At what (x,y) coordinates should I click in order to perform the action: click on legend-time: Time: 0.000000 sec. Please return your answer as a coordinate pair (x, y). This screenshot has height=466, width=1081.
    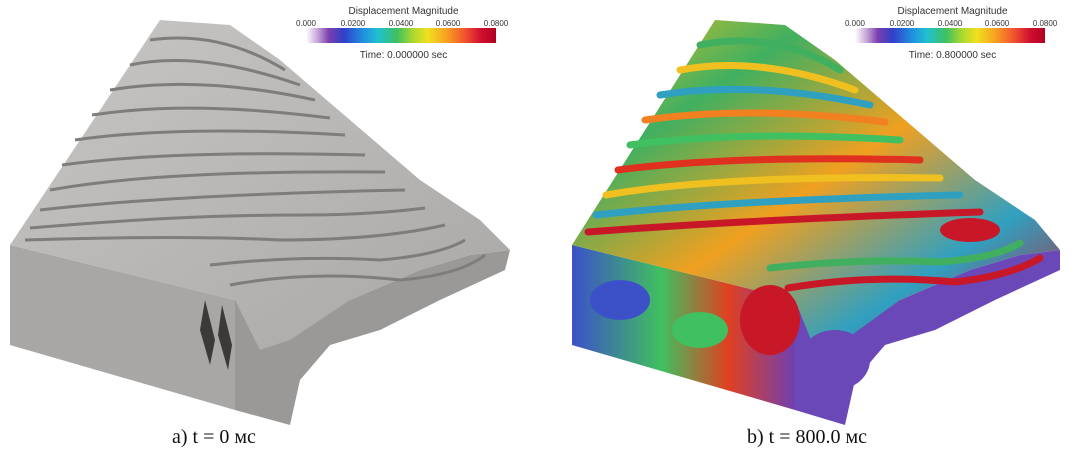
    Looking at the image, I should click on (403, 55).